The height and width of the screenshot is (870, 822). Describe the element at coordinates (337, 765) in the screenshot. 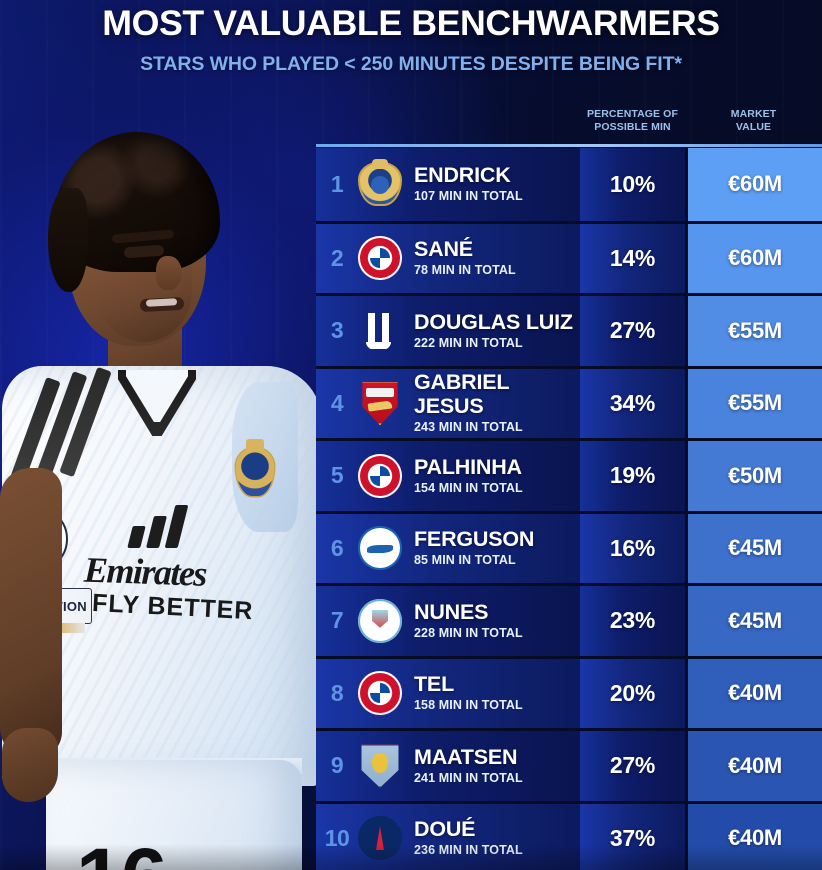

I see `row-rank: 9` at that location.